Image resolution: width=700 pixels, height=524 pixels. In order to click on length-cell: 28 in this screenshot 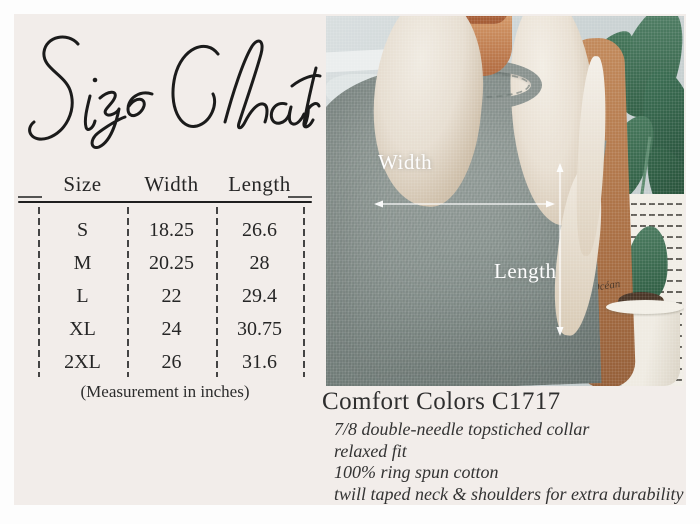, I will do `click(259, 263)`.